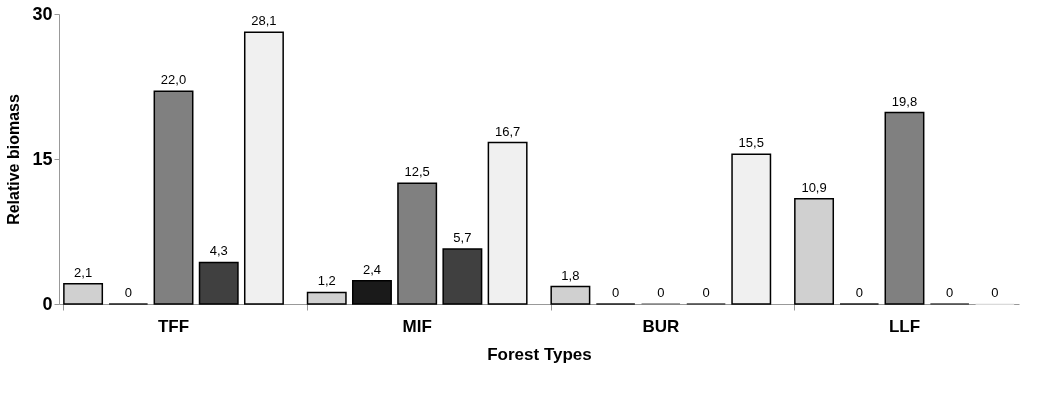 The width and height of the screenshot is (1064, 403). I want to click on data-label: 1,2, so click(326, 281).